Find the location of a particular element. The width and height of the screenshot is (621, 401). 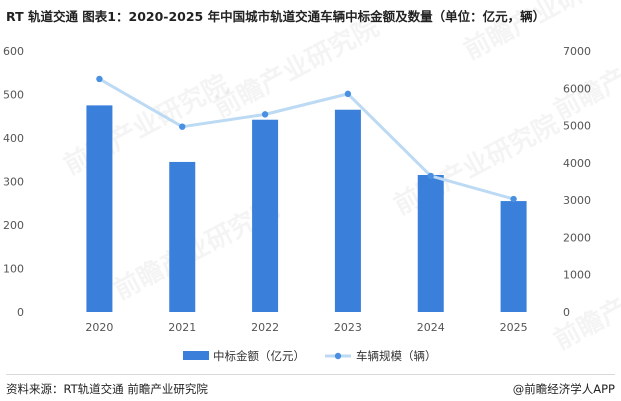

legend-line-label: 车辆规模（辆） is located at coordinates (396, 356).